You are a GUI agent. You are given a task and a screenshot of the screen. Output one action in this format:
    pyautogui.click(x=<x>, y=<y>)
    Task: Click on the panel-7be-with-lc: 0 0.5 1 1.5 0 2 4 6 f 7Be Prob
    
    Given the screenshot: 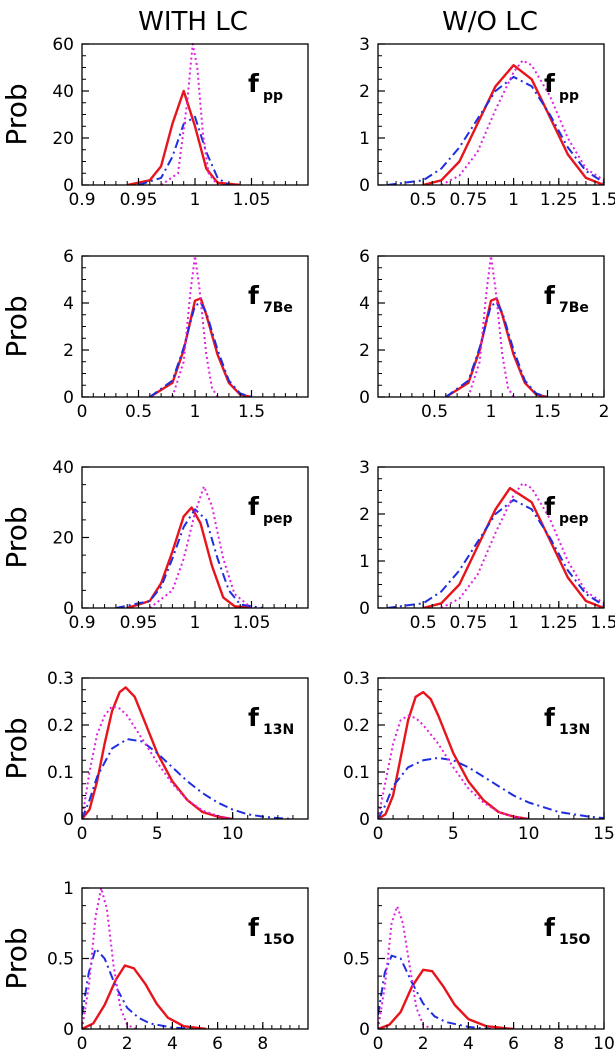 What is the action you would take?
    pyautogui.click(x=154, y=334)
    